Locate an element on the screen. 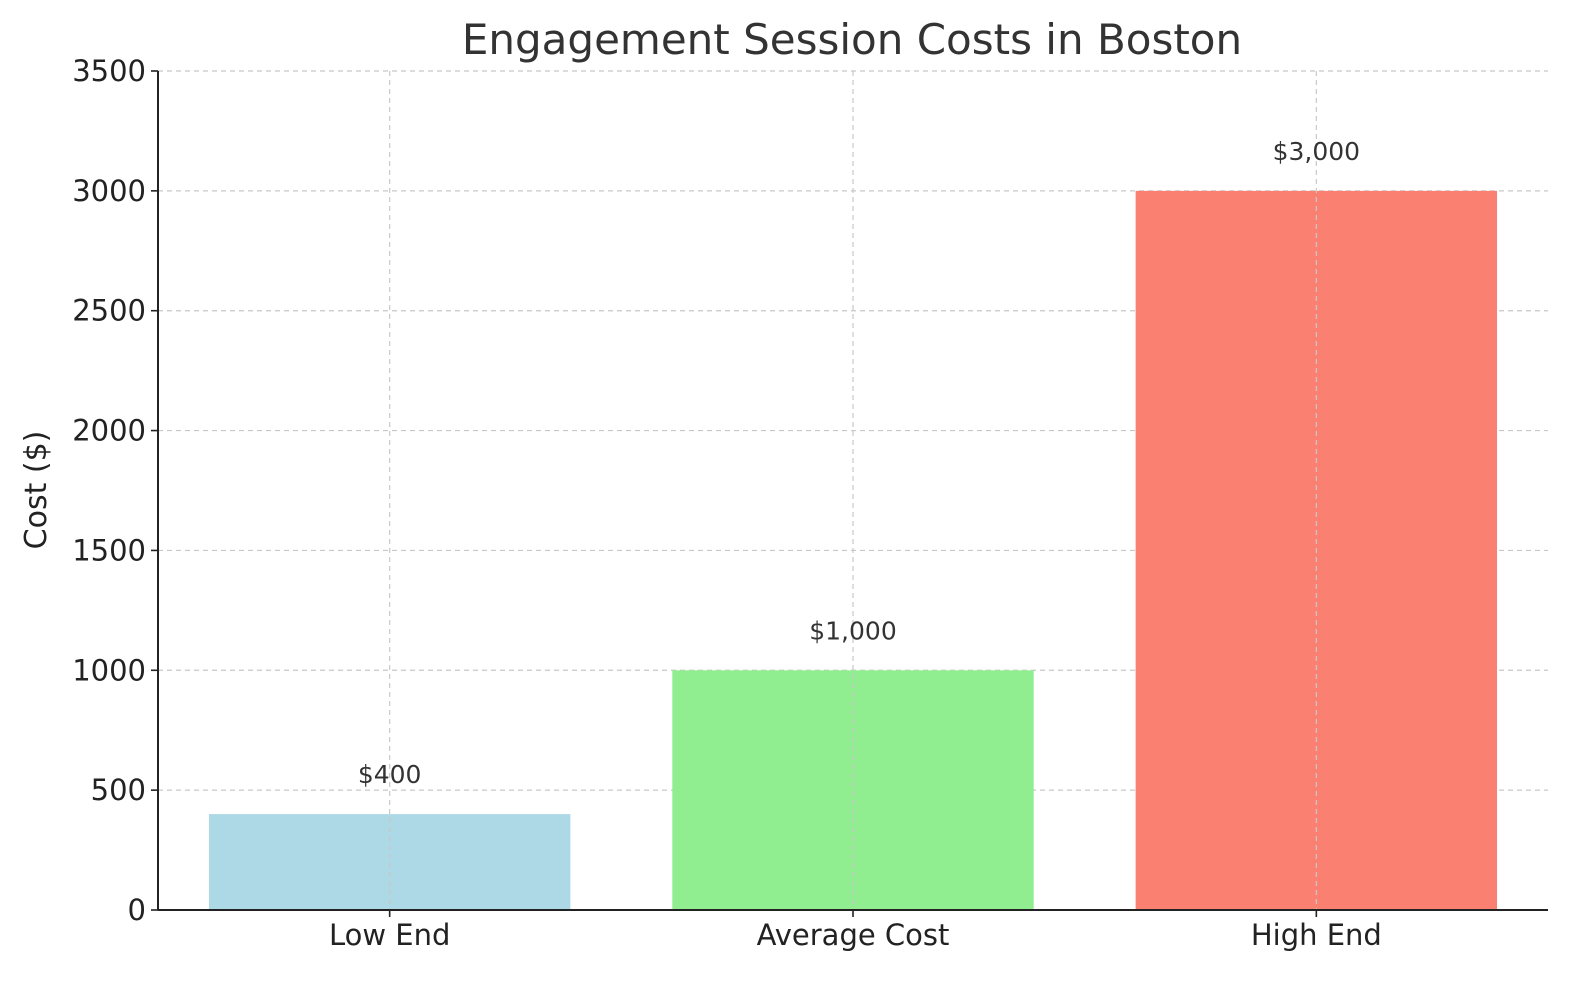  x-tick-label: Average Cost is located at coordinates (853, 935).